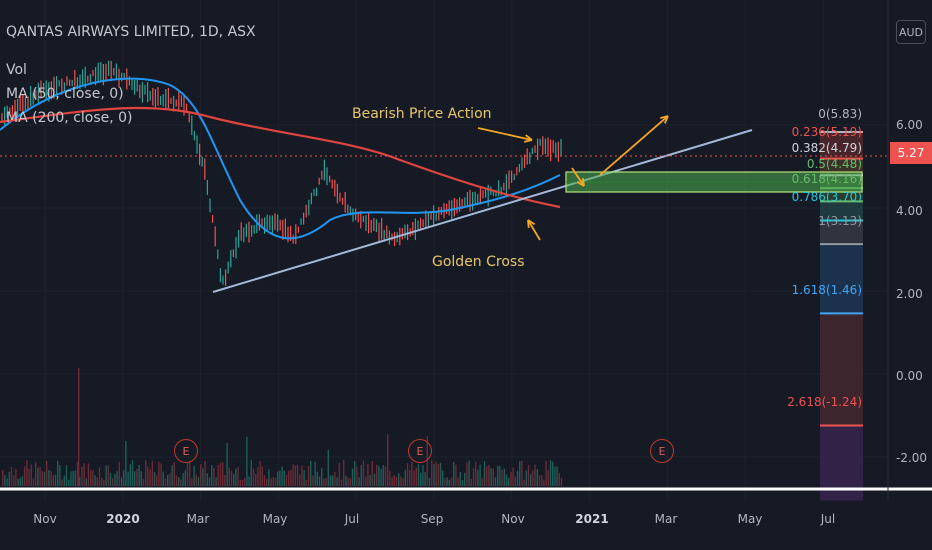  What do you see at coordinates (911, 32) in the screenshot?
I see `currency-button: AUD` at bounding box center [911, 32].